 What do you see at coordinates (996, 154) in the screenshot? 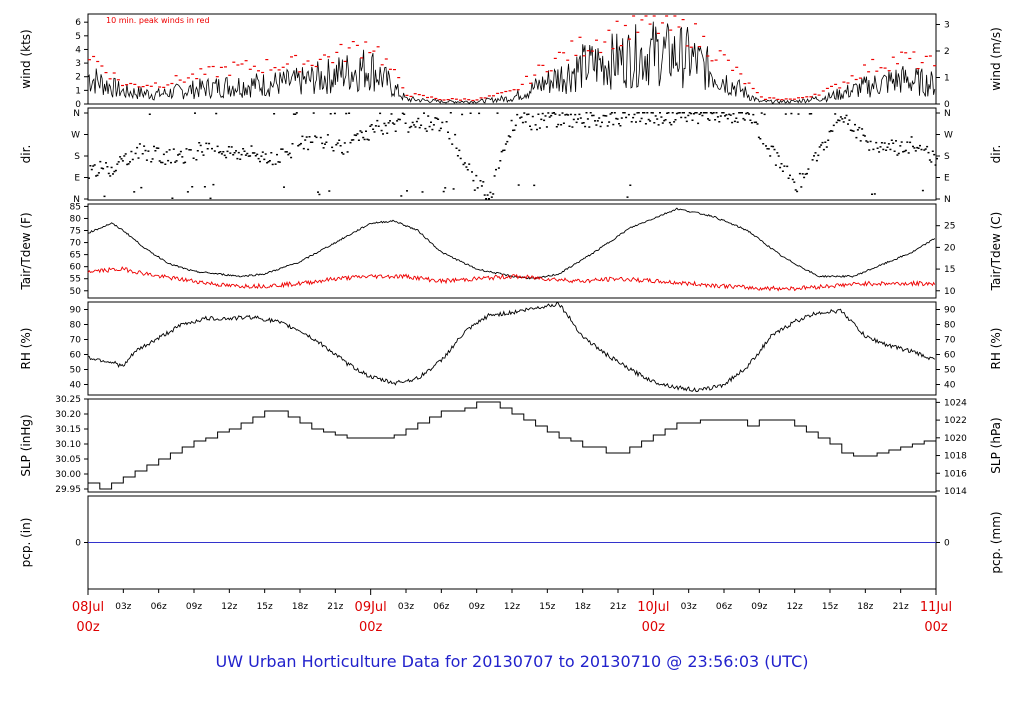
I see `y-axis-title-right: dir.` at bounding box center [996, 154].